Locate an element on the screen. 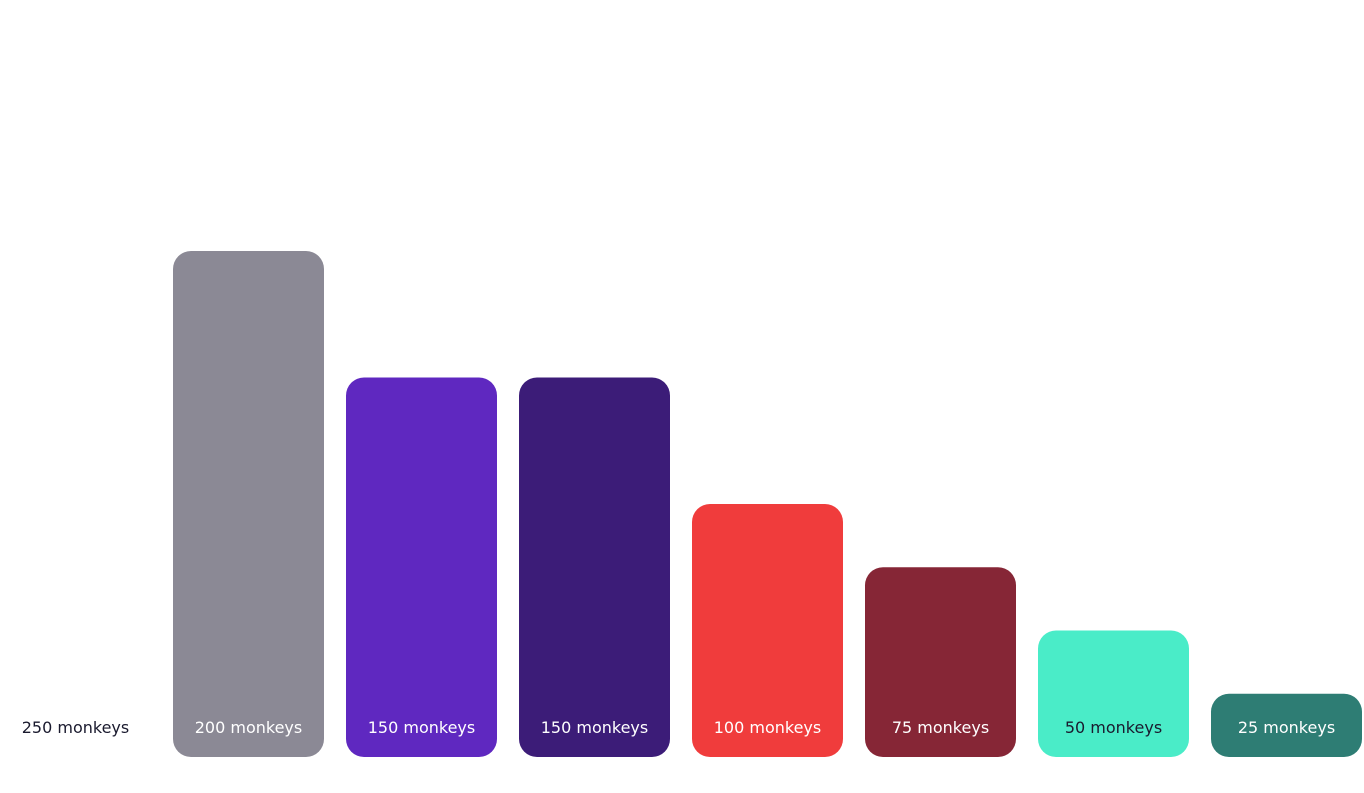 This screenshot has width=1364, height=793. bar-label-6: 75 monkeys is located at coordinates (940, 727).